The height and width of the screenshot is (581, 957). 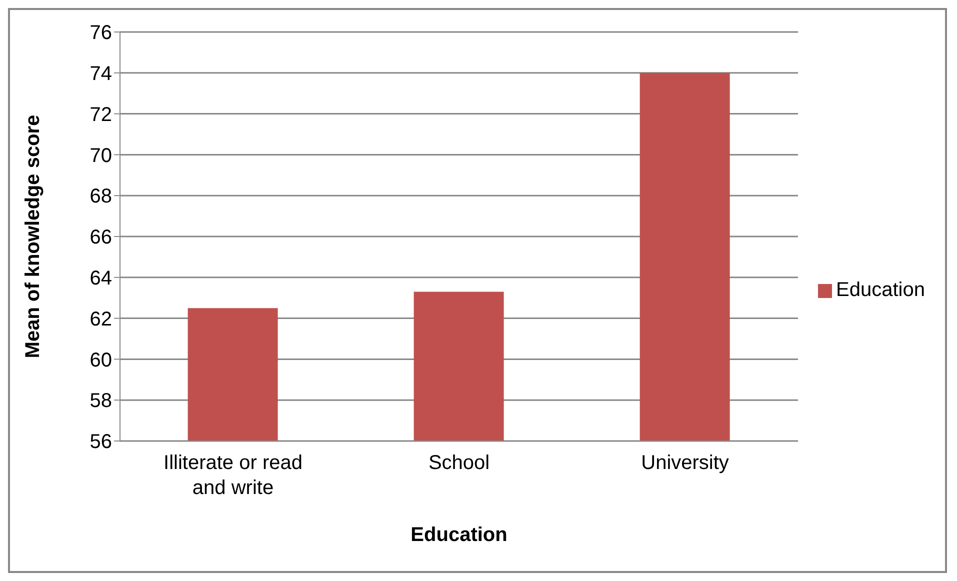 I want to click on y-tick-label: 64, so click(x=101, y=279).